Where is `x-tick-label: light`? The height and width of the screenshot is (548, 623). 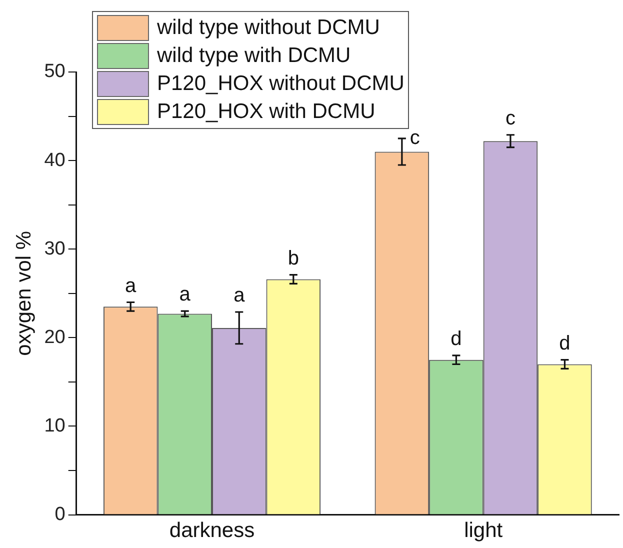 x-tick-label: light is located at coordinates (483, 530).